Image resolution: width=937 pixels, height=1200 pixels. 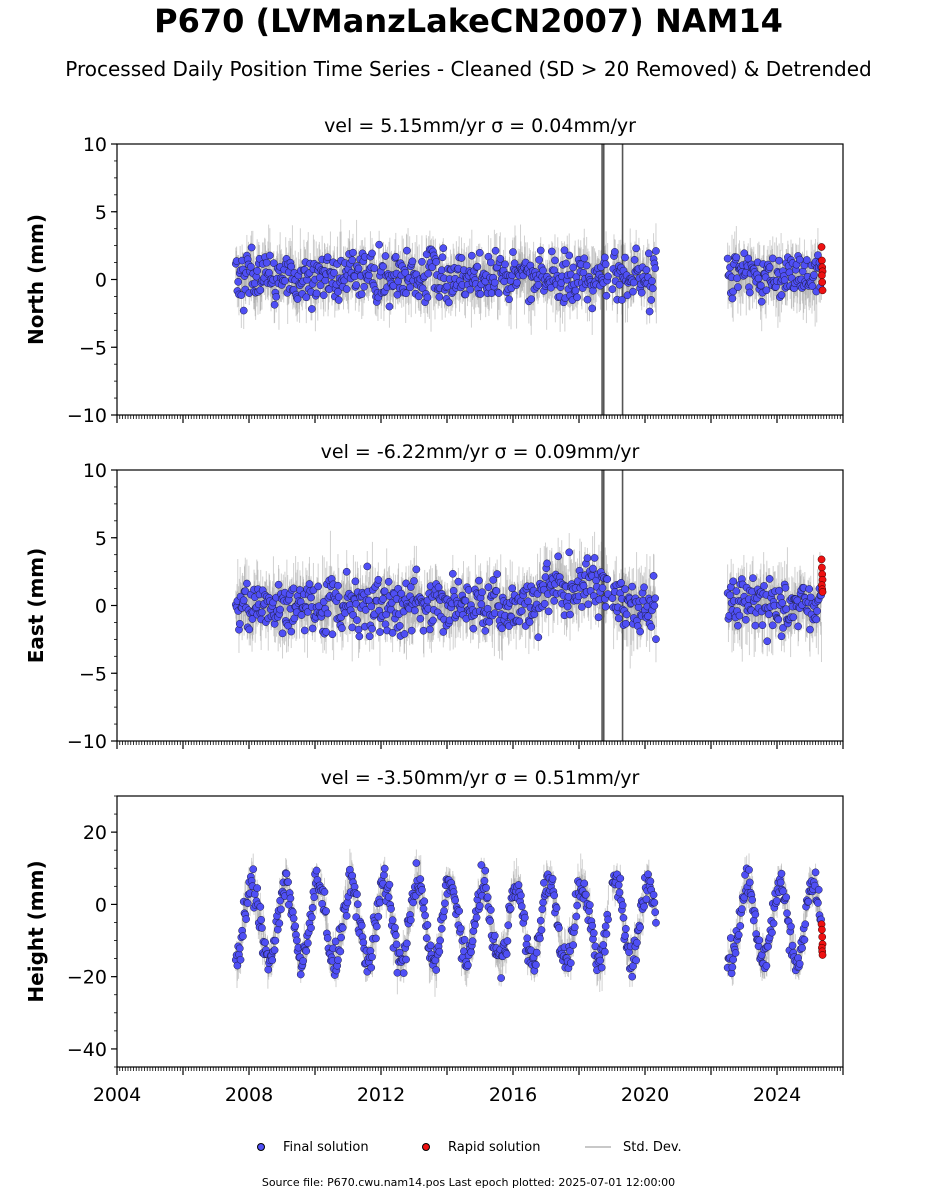 What do you see at coordinates (468, 21) in the screenshot?
I see `figure-title: P670 (LVManzLakeCN2007) NAM14` at bounding box center [468, 21].